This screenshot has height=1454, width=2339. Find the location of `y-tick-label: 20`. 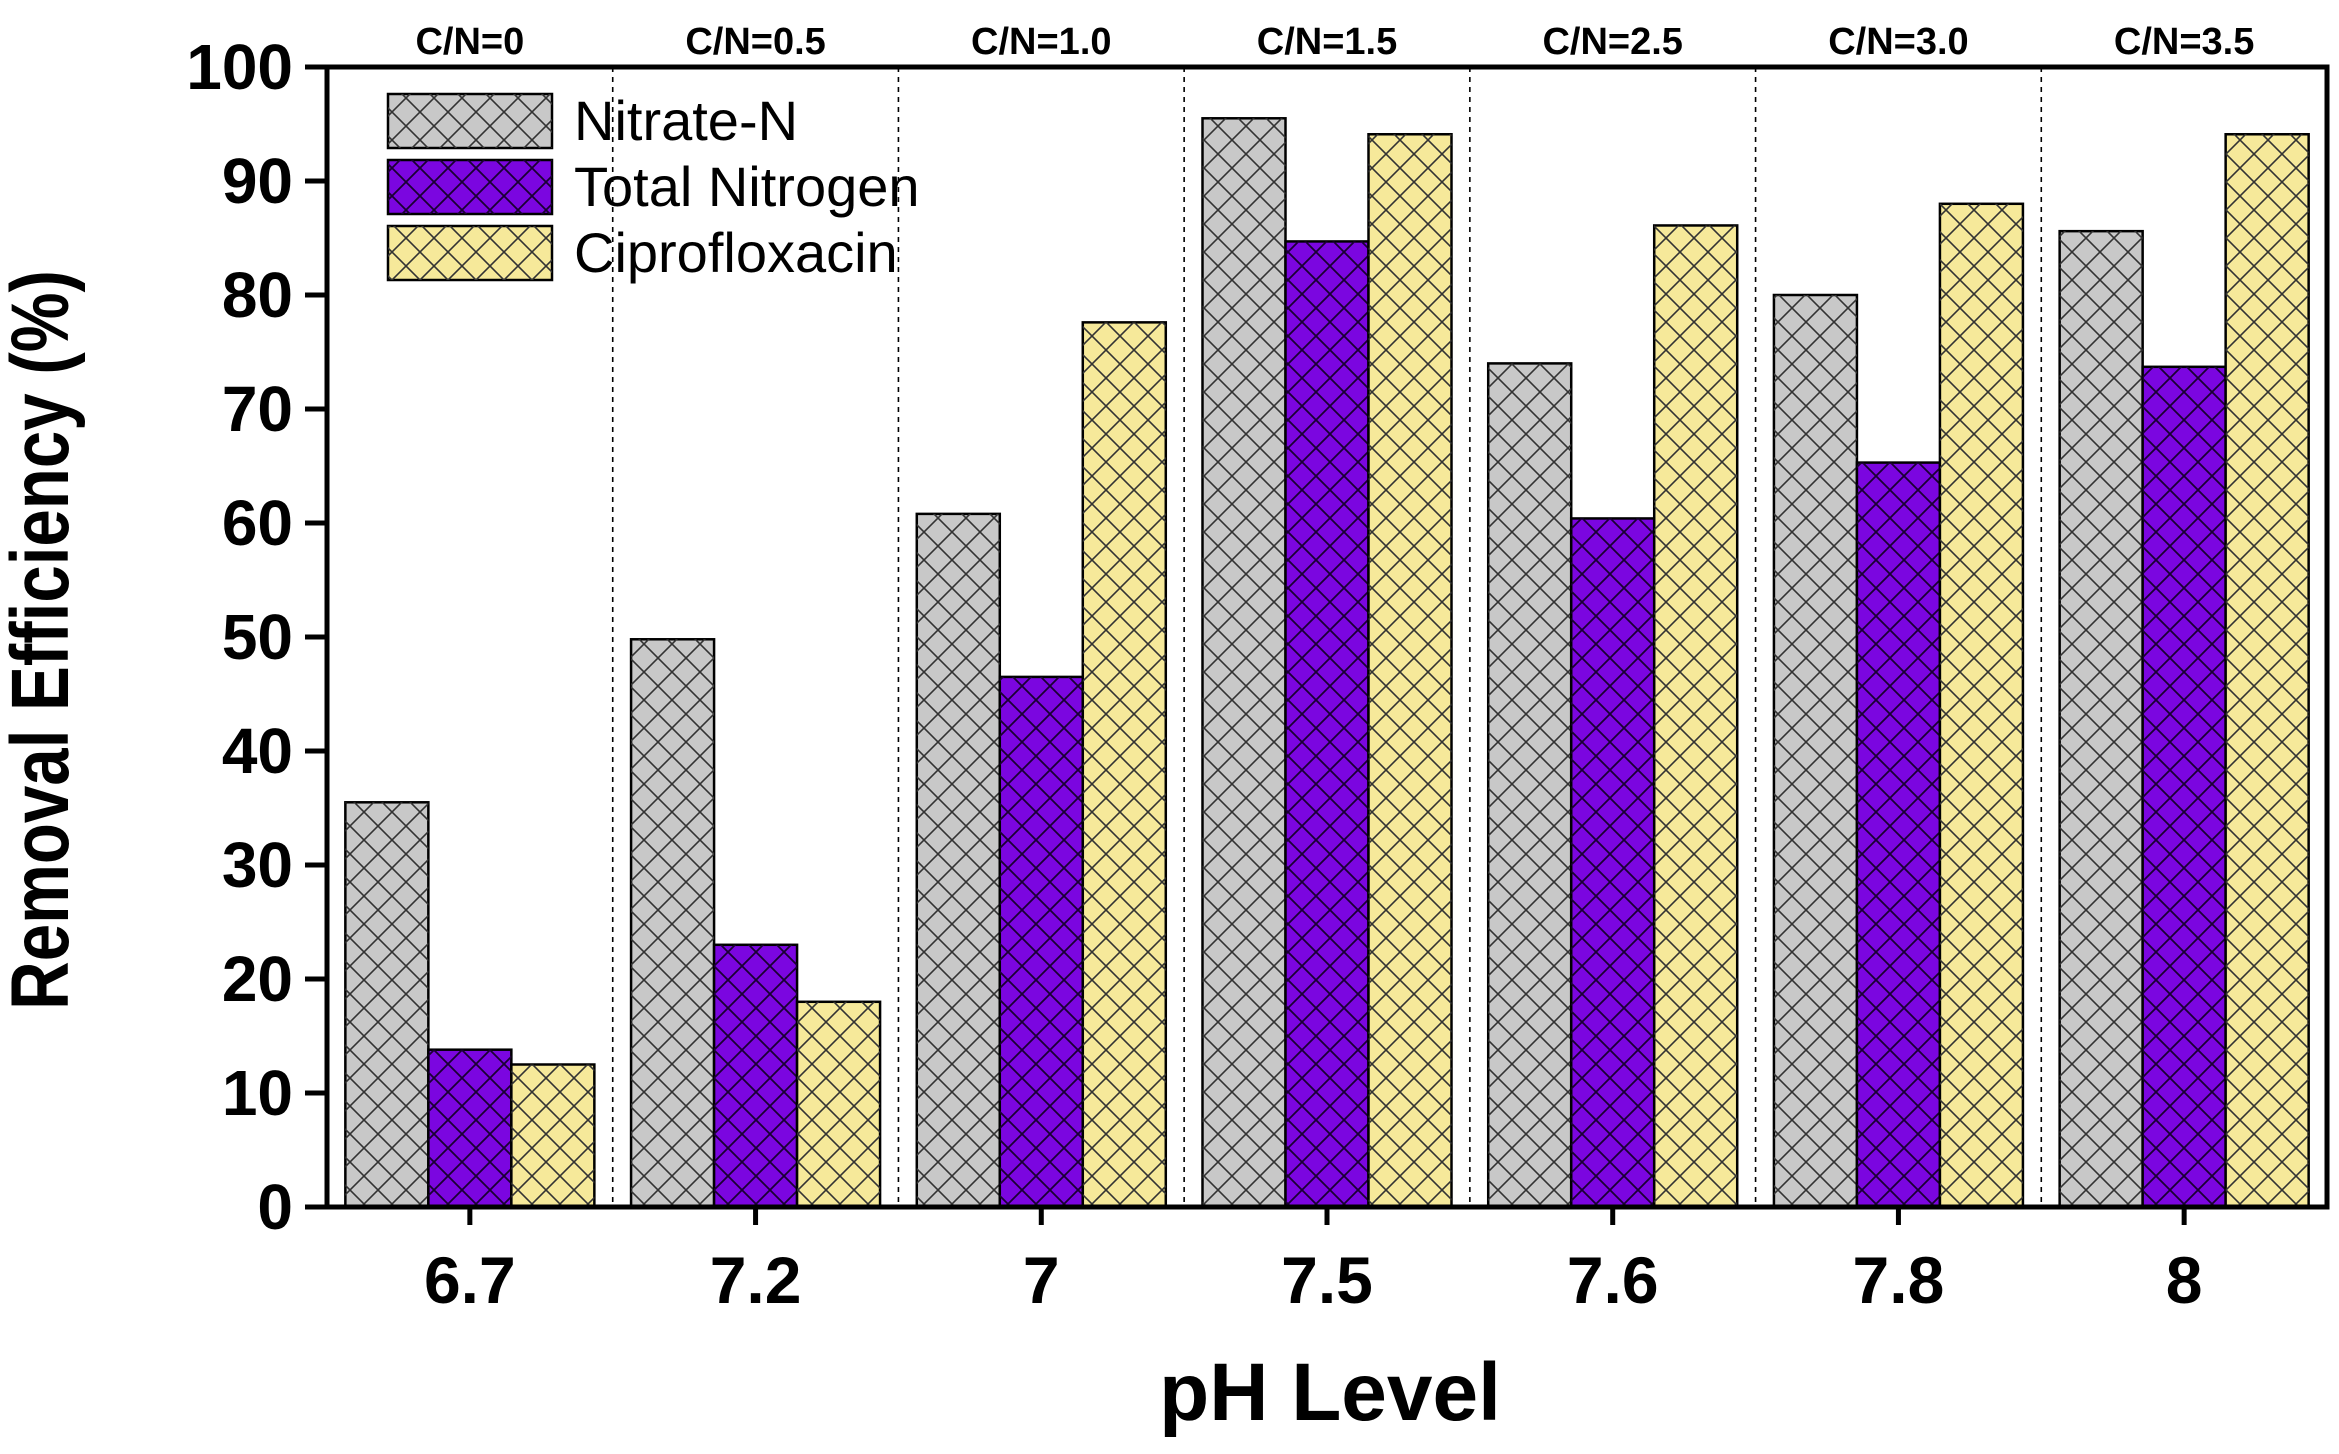

y-tick-label: 20 is located at coordinates (257, 979).